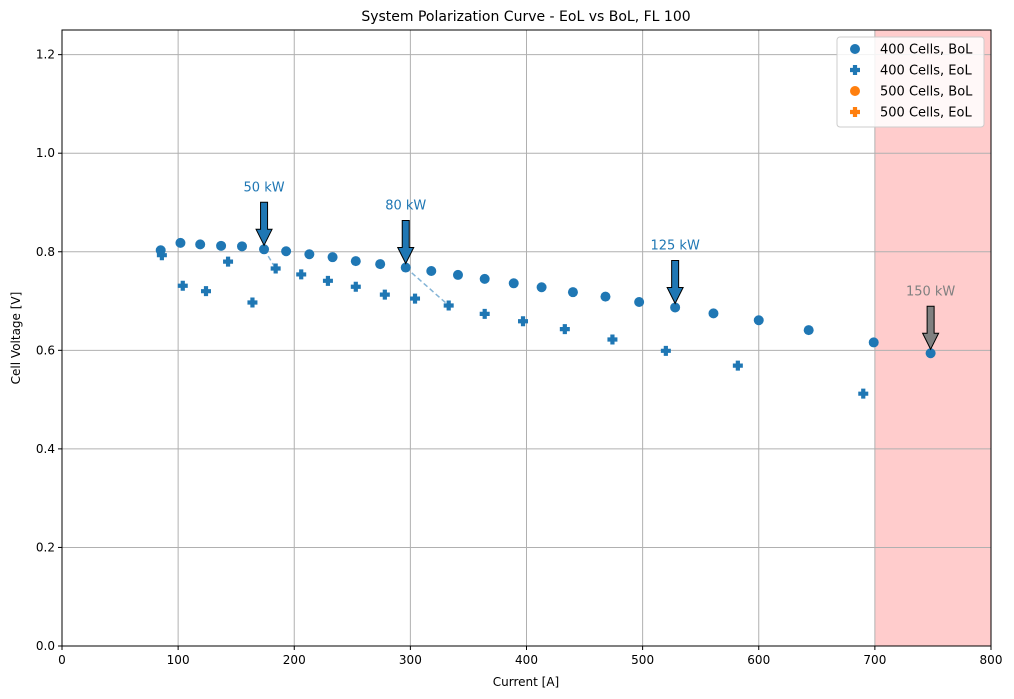 The image size is (1014, 699). I want to click on annotation-arrow: 50 kW, so click(264, 213).